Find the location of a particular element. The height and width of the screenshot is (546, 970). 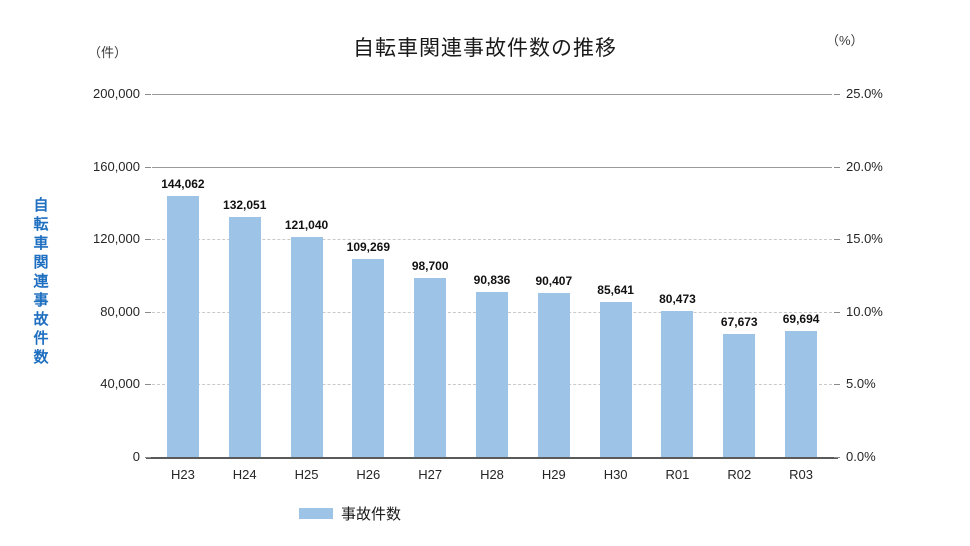

right-axis-tick-label: 15.0% is located at coordinates (864, 239).